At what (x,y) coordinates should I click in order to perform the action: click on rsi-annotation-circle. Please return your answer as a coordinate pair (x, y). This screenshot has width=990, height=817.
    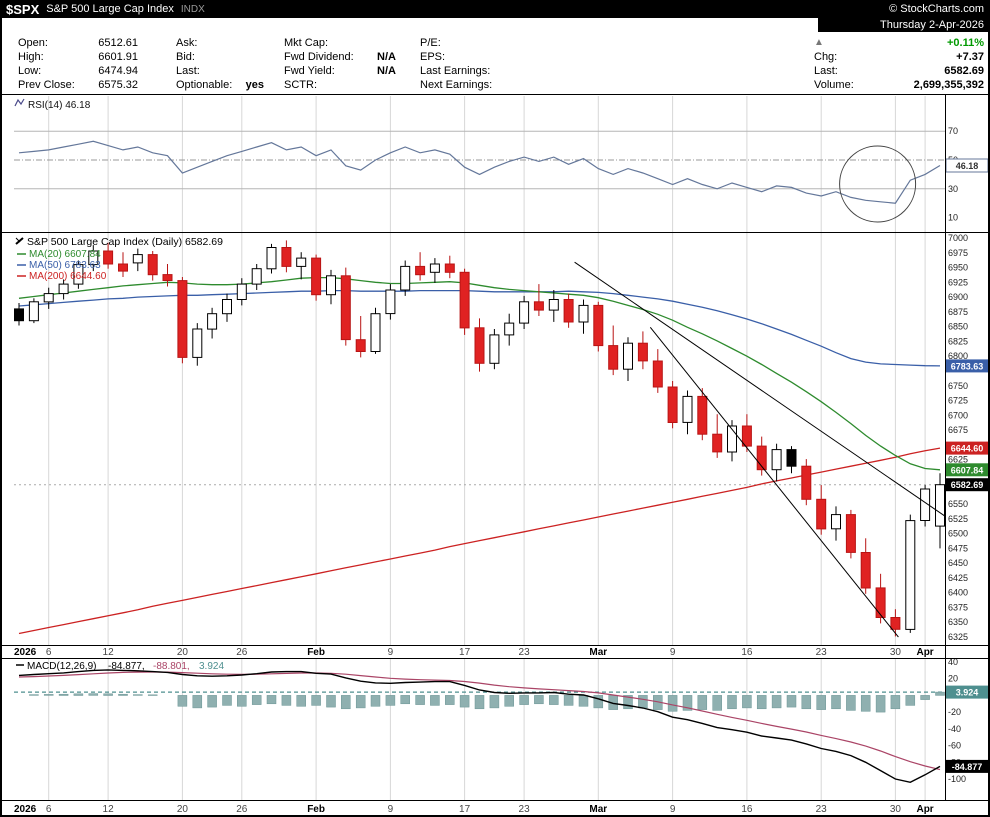
    Looking at the image, I should click on (878, 184).